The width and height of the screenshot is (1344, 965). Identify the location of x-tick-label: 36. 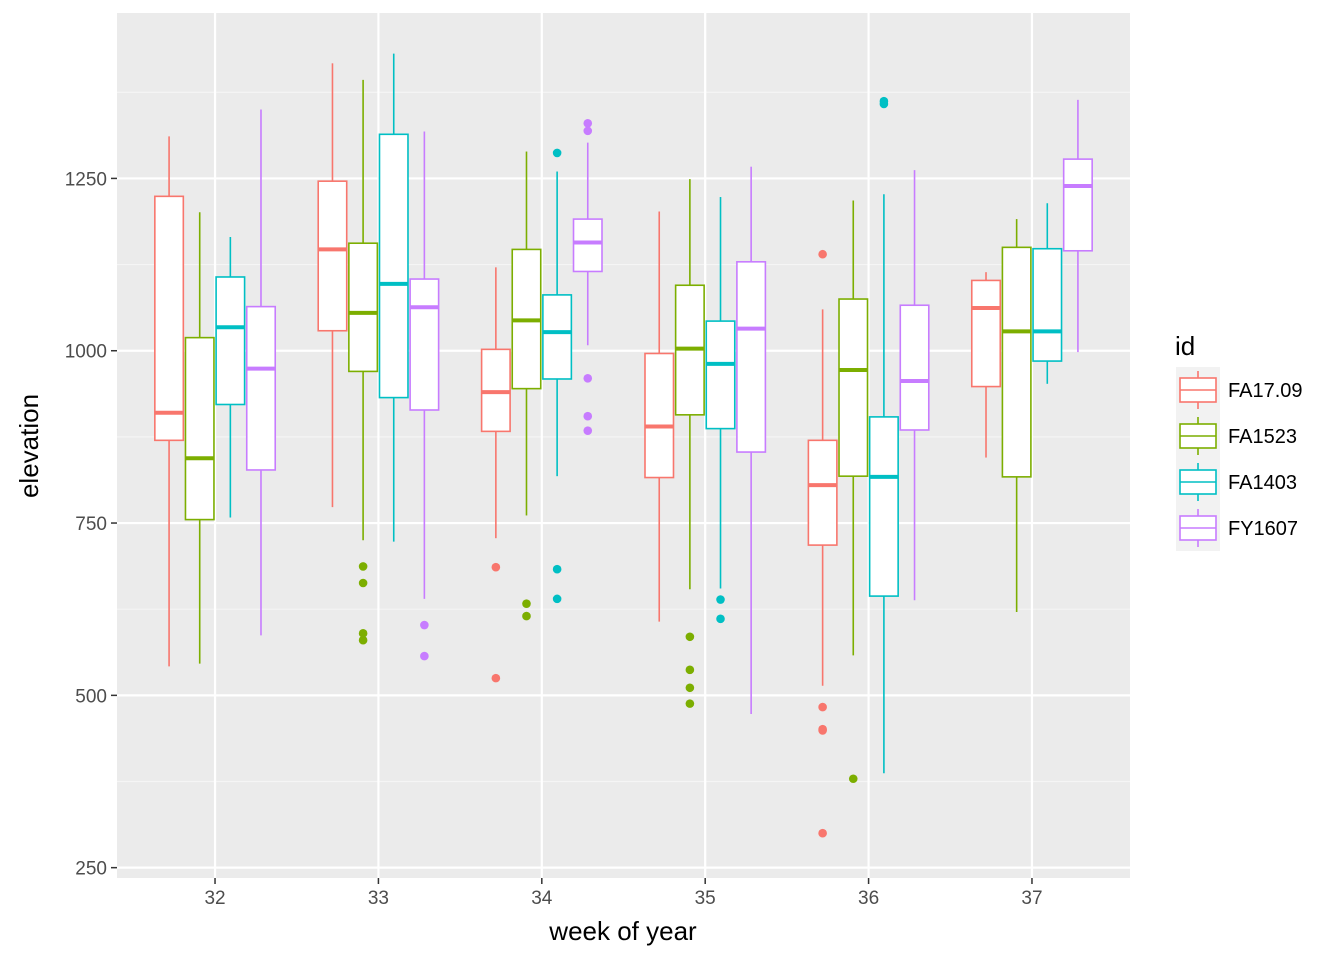
(868, 898).